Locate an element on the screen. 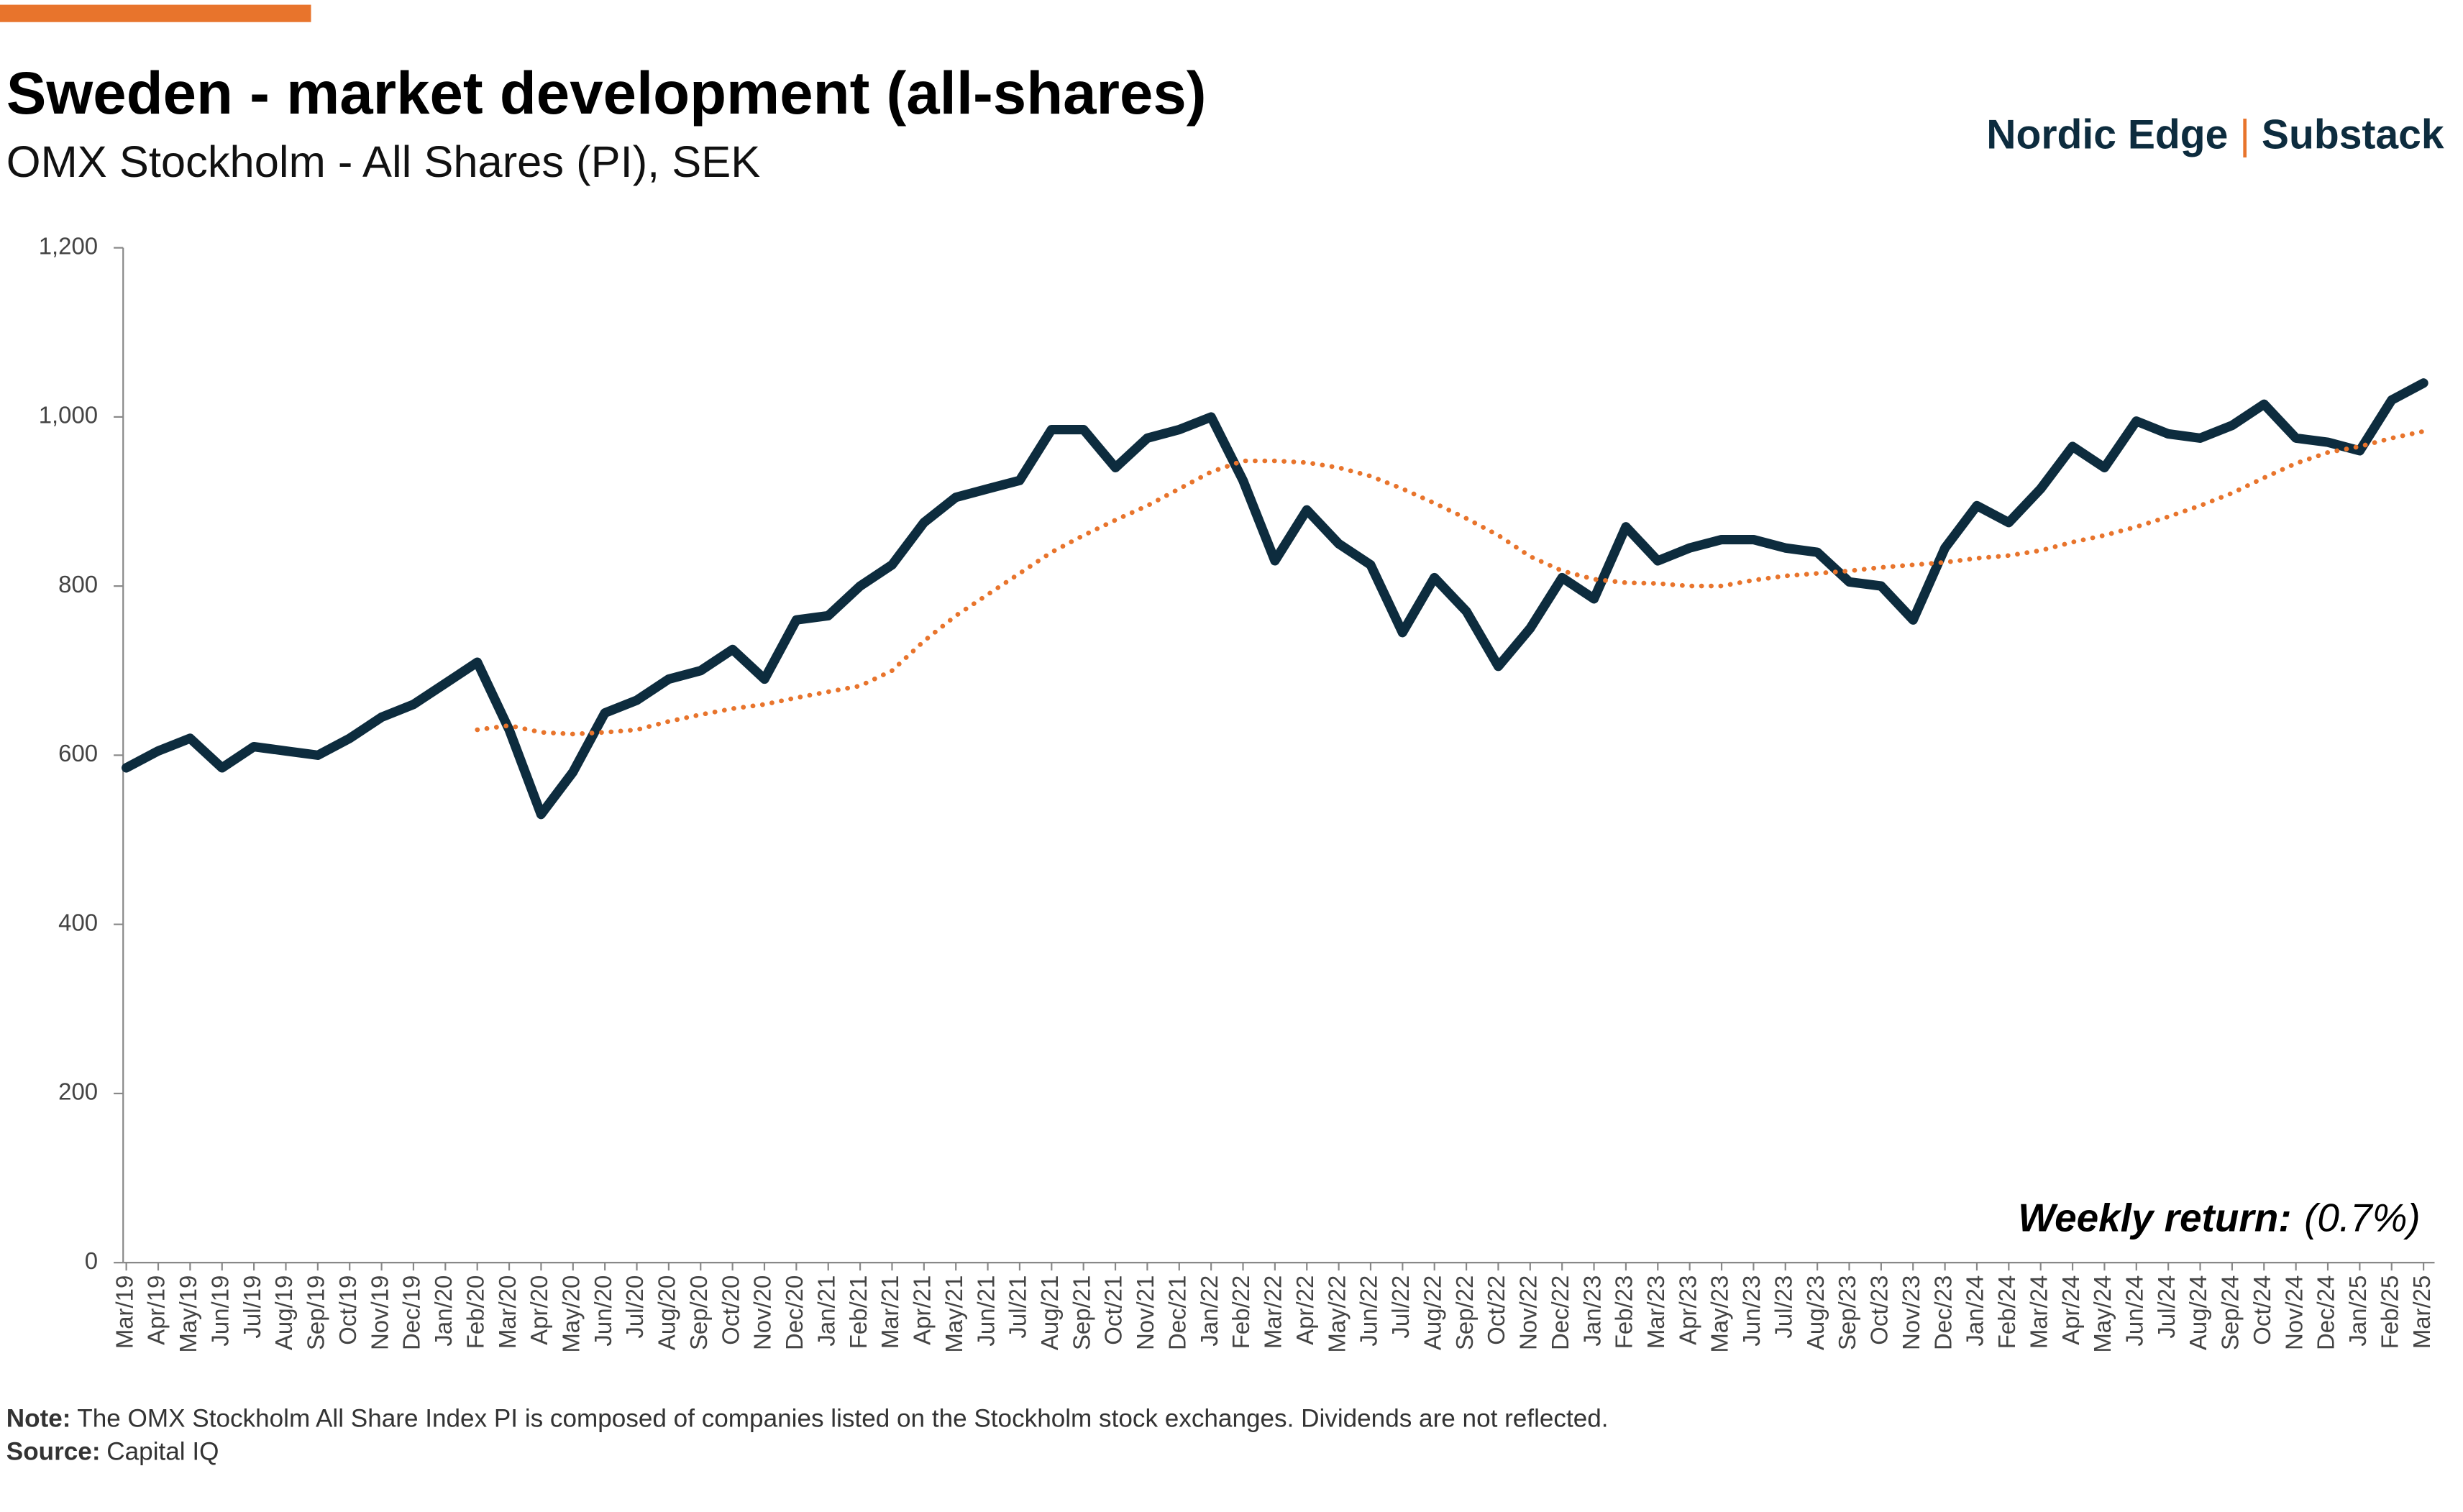  x-tick-label: Jul/22 is located at coordinates (1401, 1307).